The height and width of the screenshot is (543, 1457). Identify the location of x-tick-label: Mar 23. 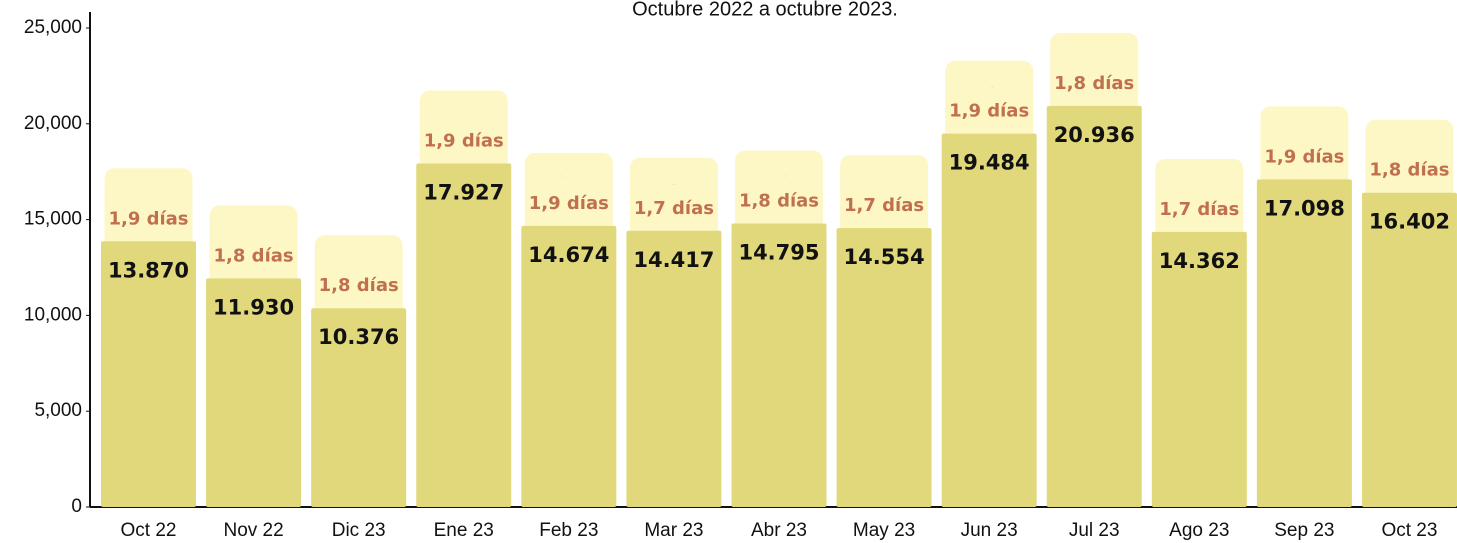
(673, 530).